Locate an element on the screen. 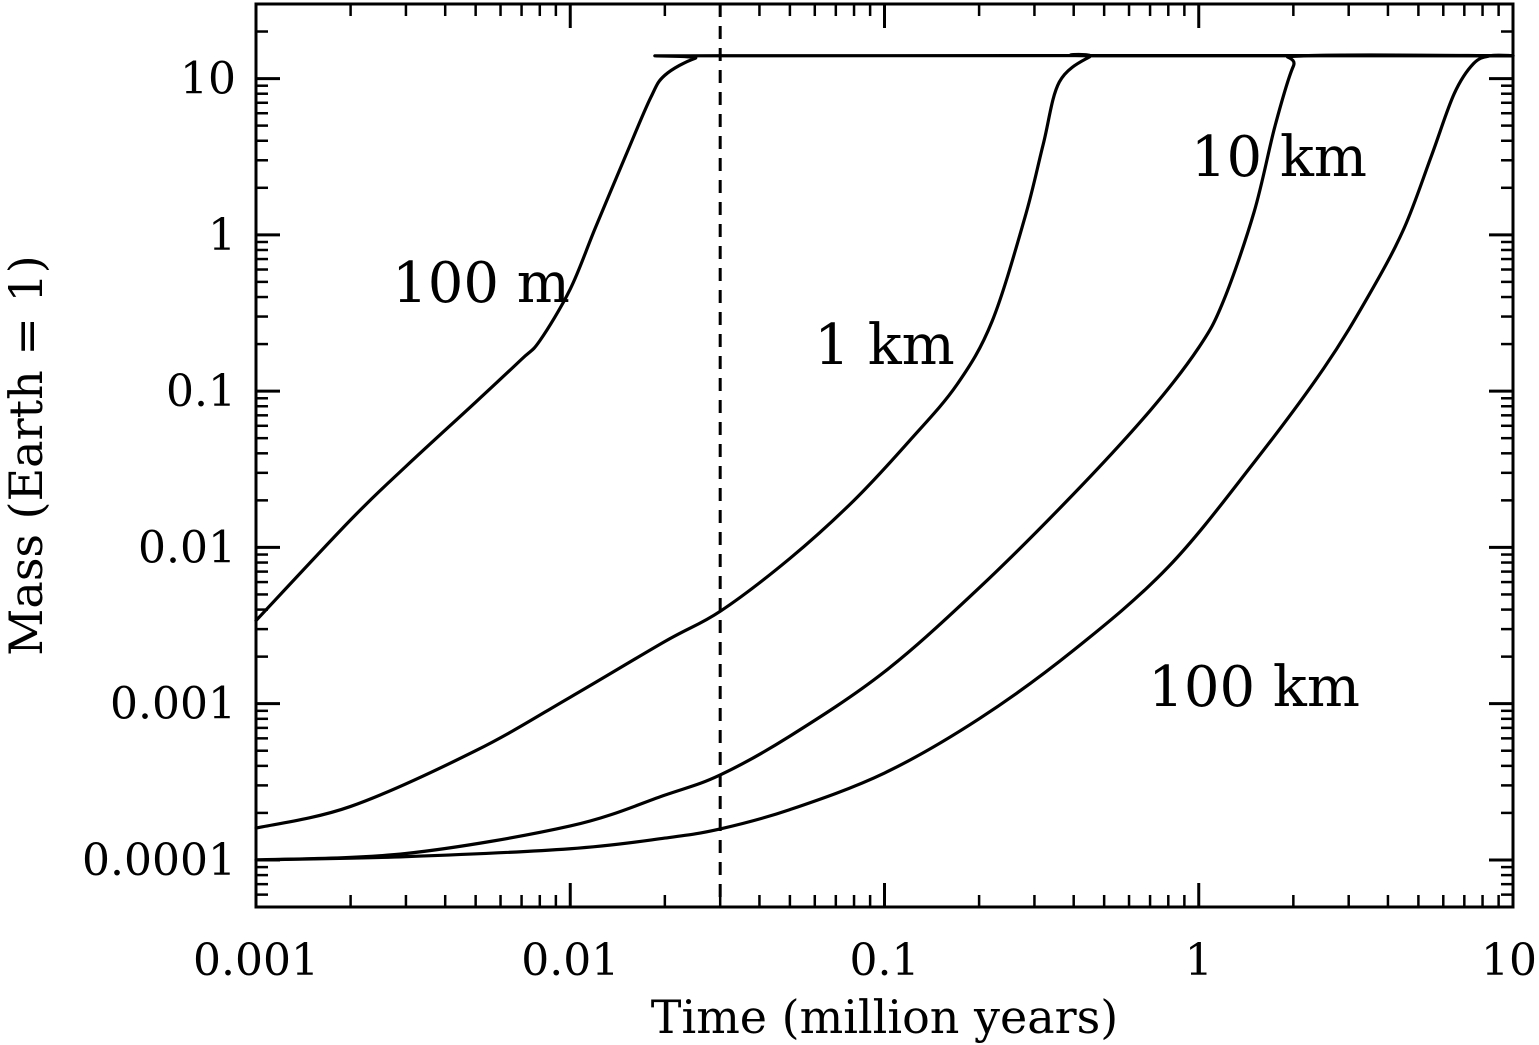 This screenshot has width=1539, height=1045. curve-label-1-km: 1 km is located at coordinates (884, 345).